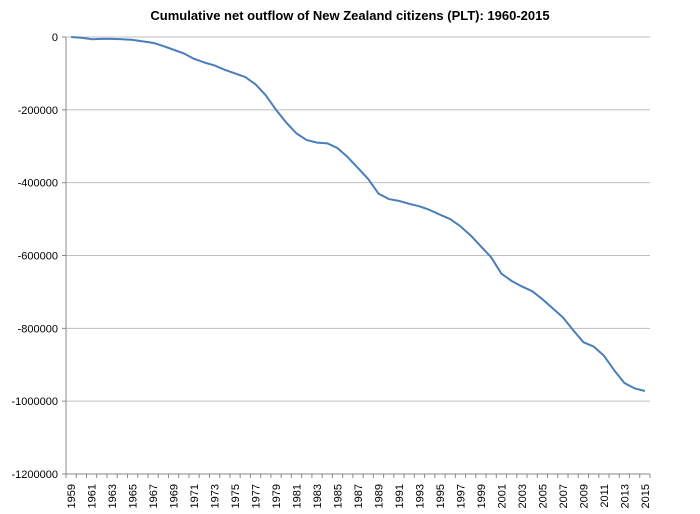  I want to click on x-tick-label: 1969, so click(175, 496).